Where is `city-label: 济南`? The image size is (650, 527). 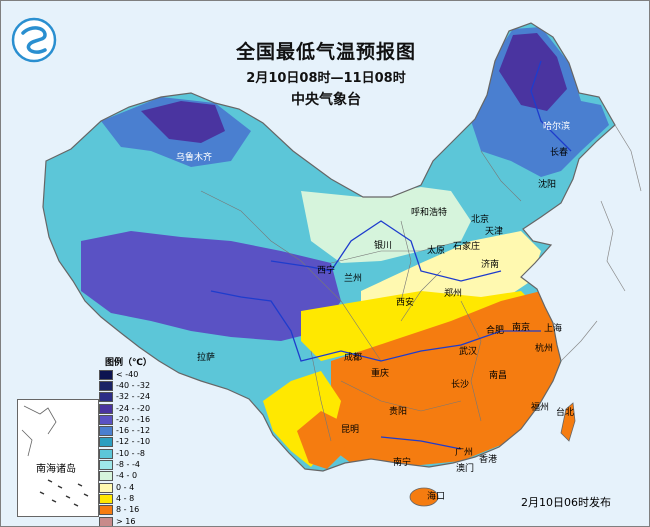 city-label: 济南 is located at coordinates (490, 265).